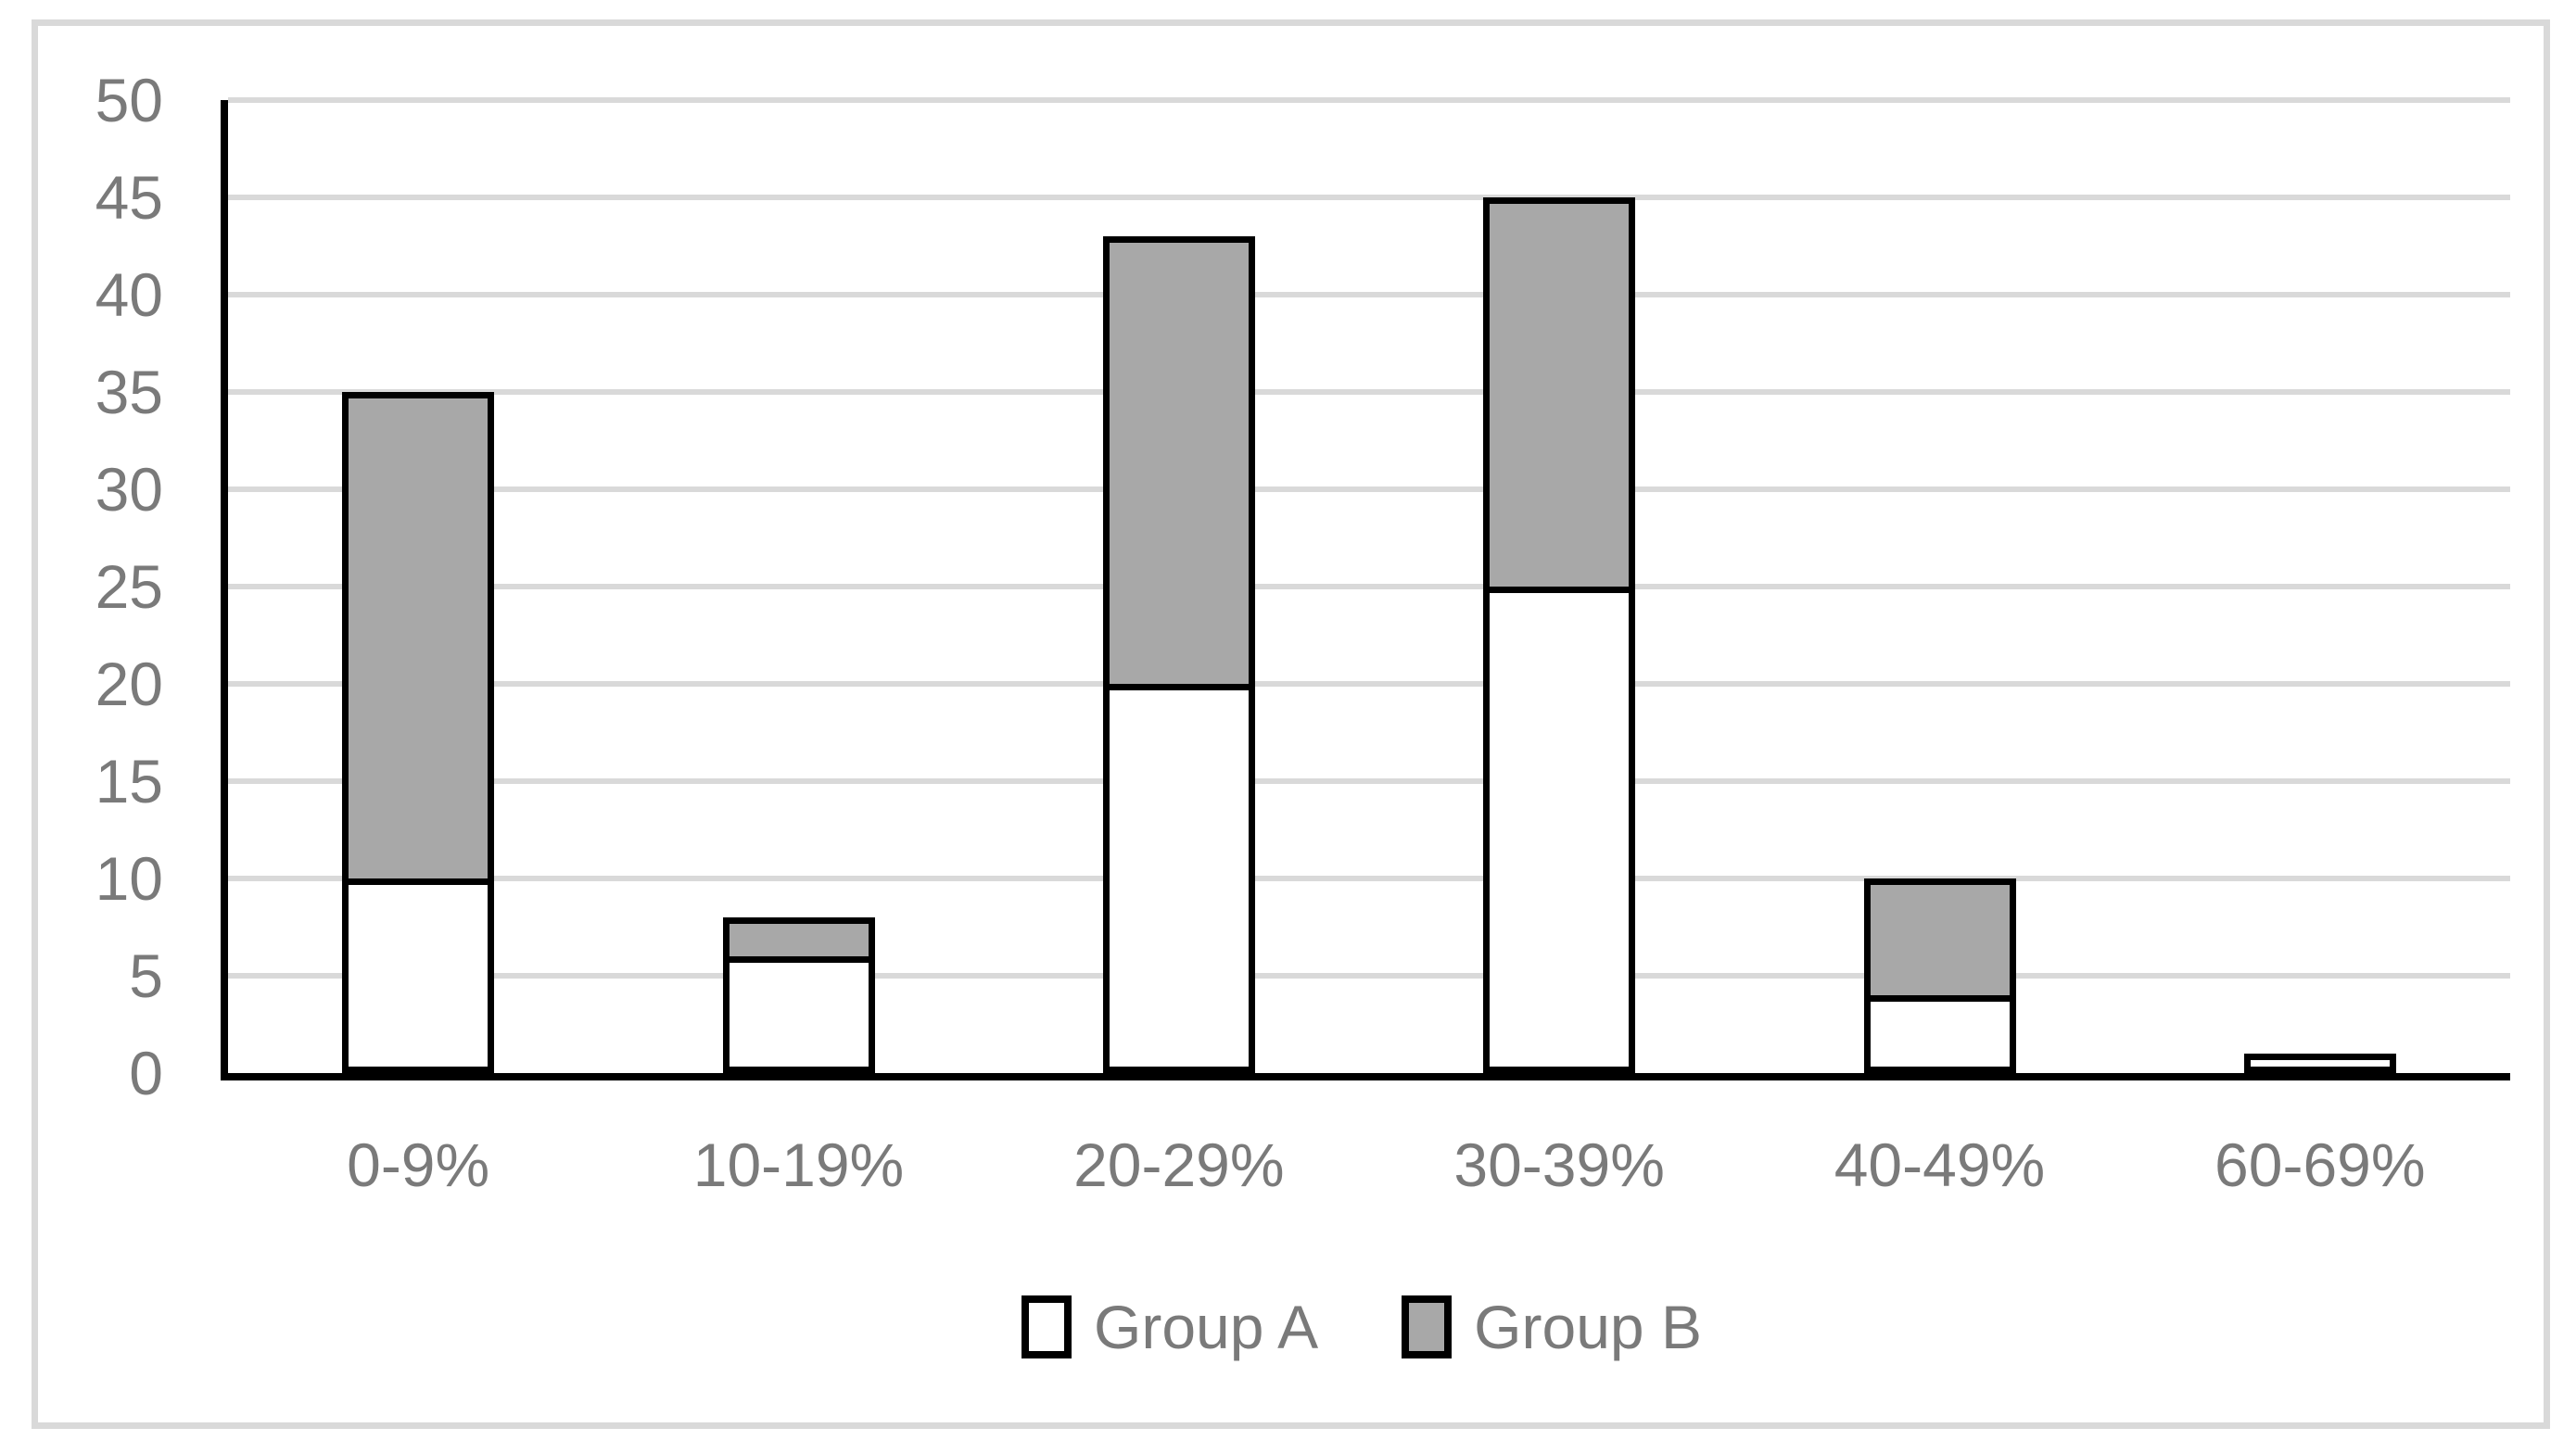  What do you see at coordinates (129, 684) in the screenshot?
I see `y-tick-label-20: 20` at bounding box center [129, 684].